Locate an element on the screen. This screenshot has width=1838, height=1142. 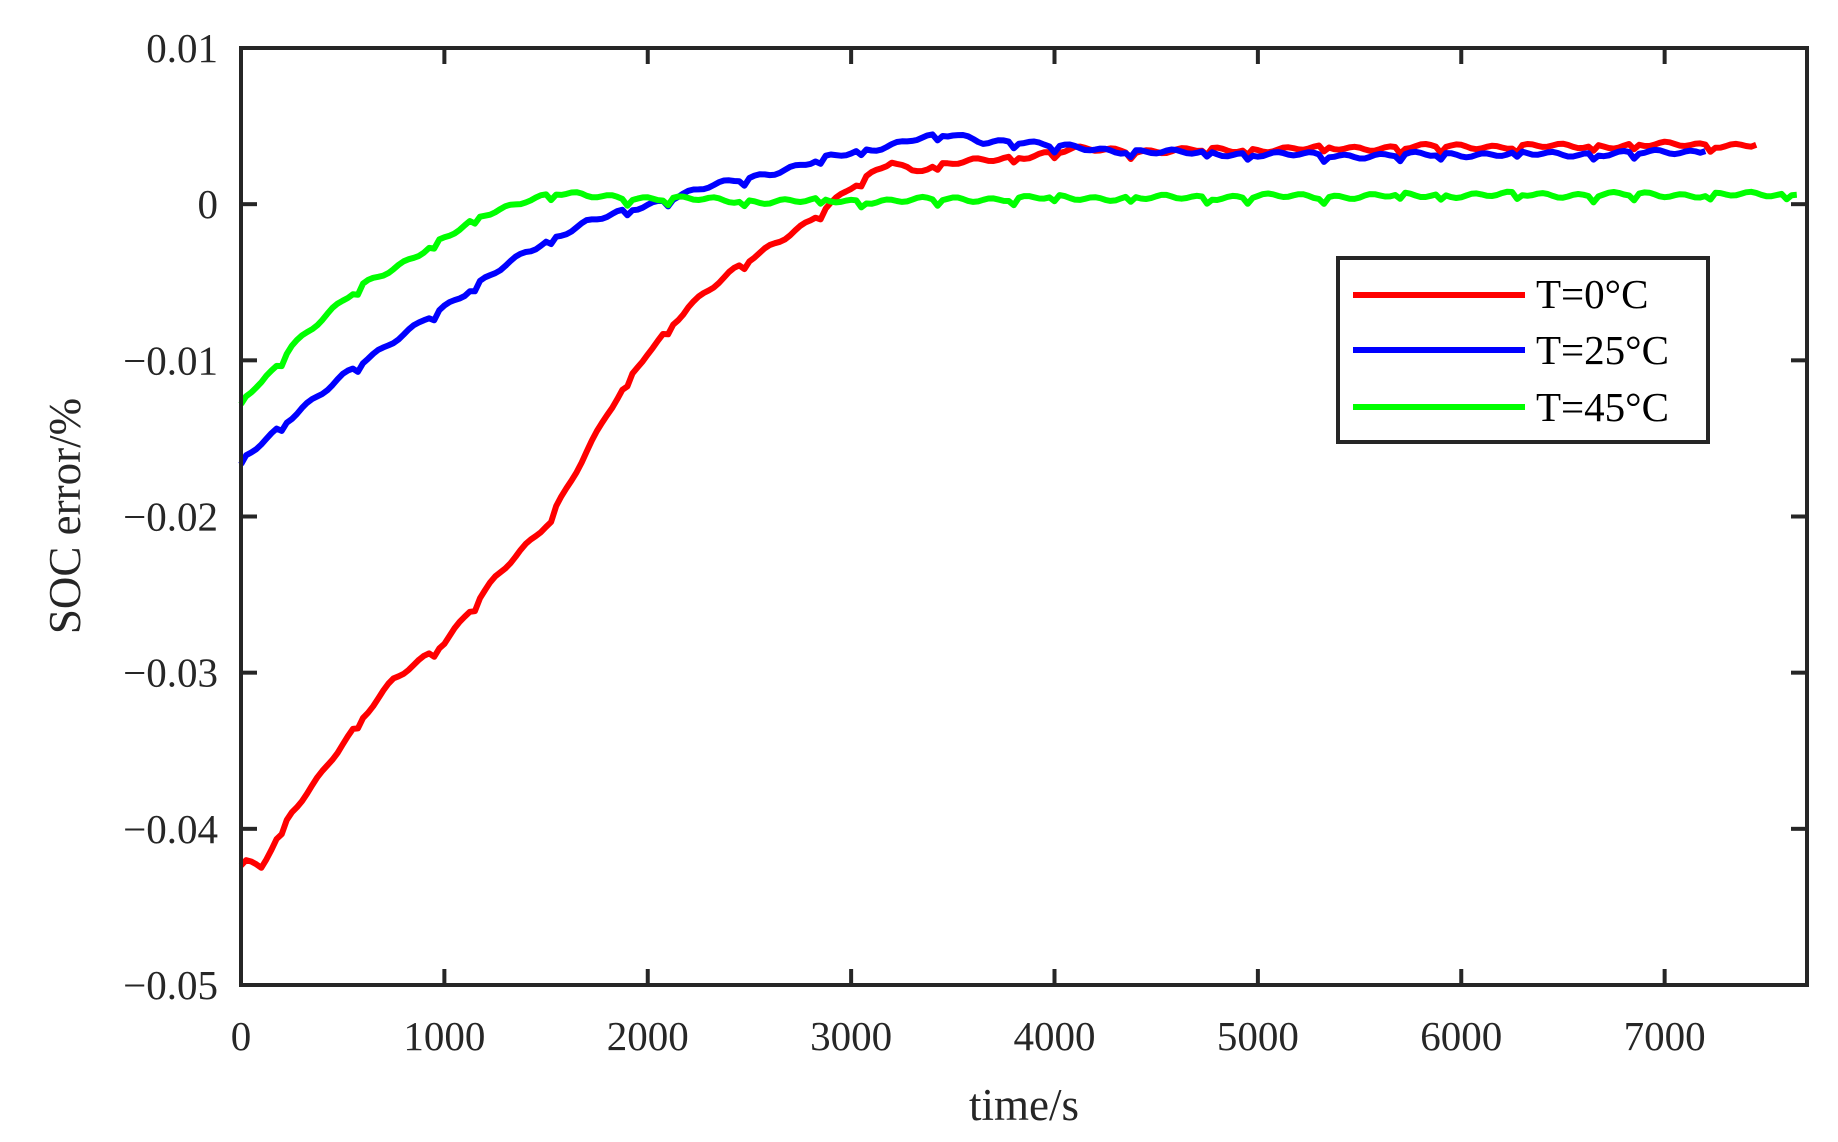
y-tick-label: −0.04 is located at coordinates (170, 829).